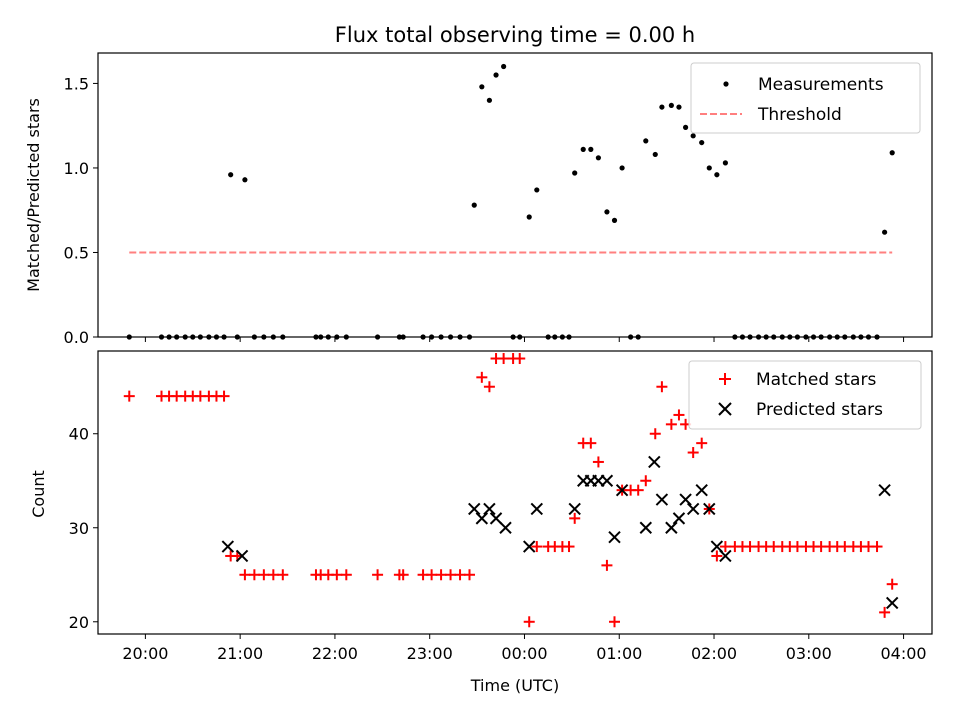 This screenshot has width=960, height=720. What do you see at coordinates (76, 168) in the screenshot?
I see `top-y-tick-label: 1.0` at bounding box center [76, 168].